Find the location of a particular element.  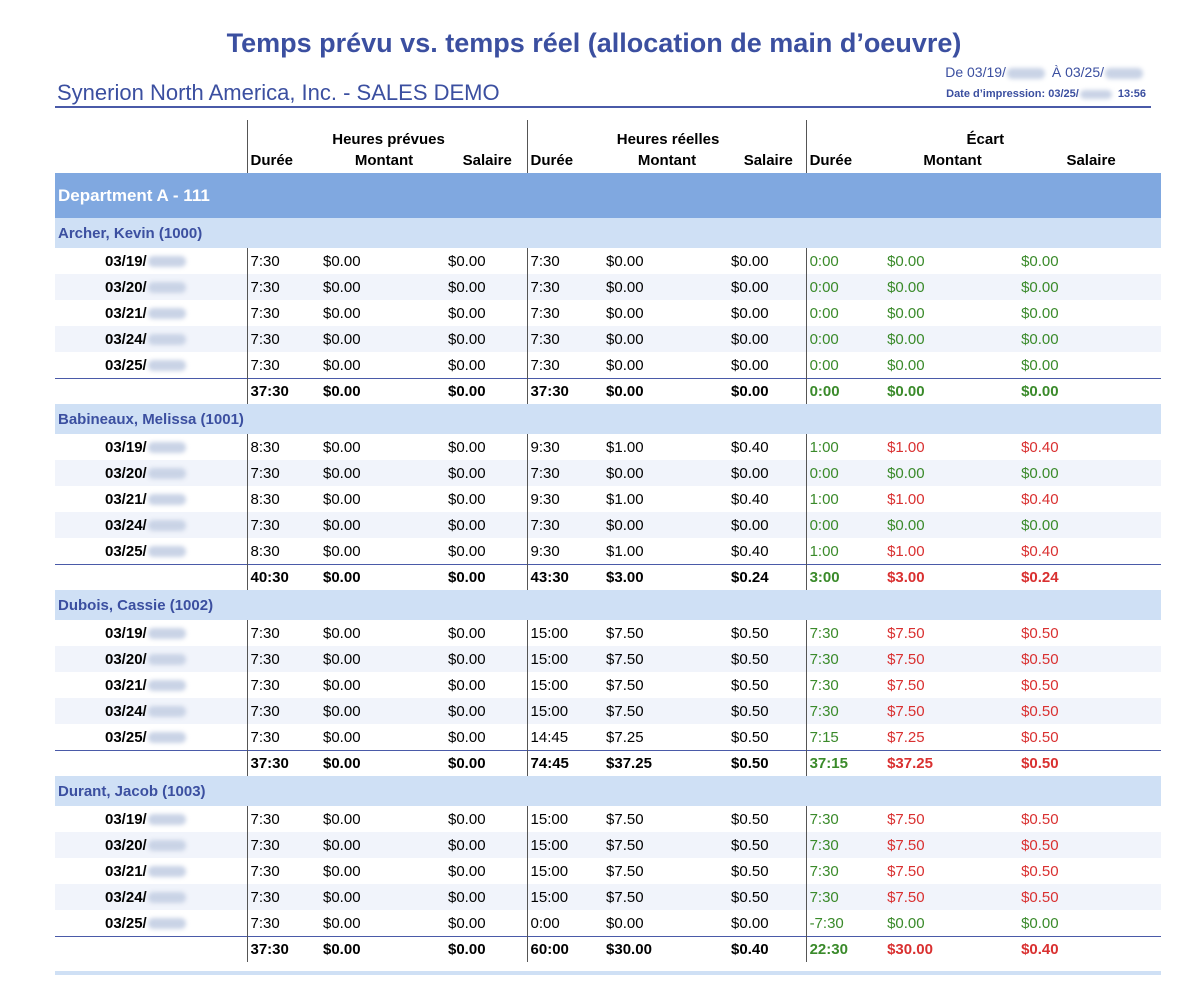

employee-name: Durant, Jacob (1003) is located at coordinates (608, 791).